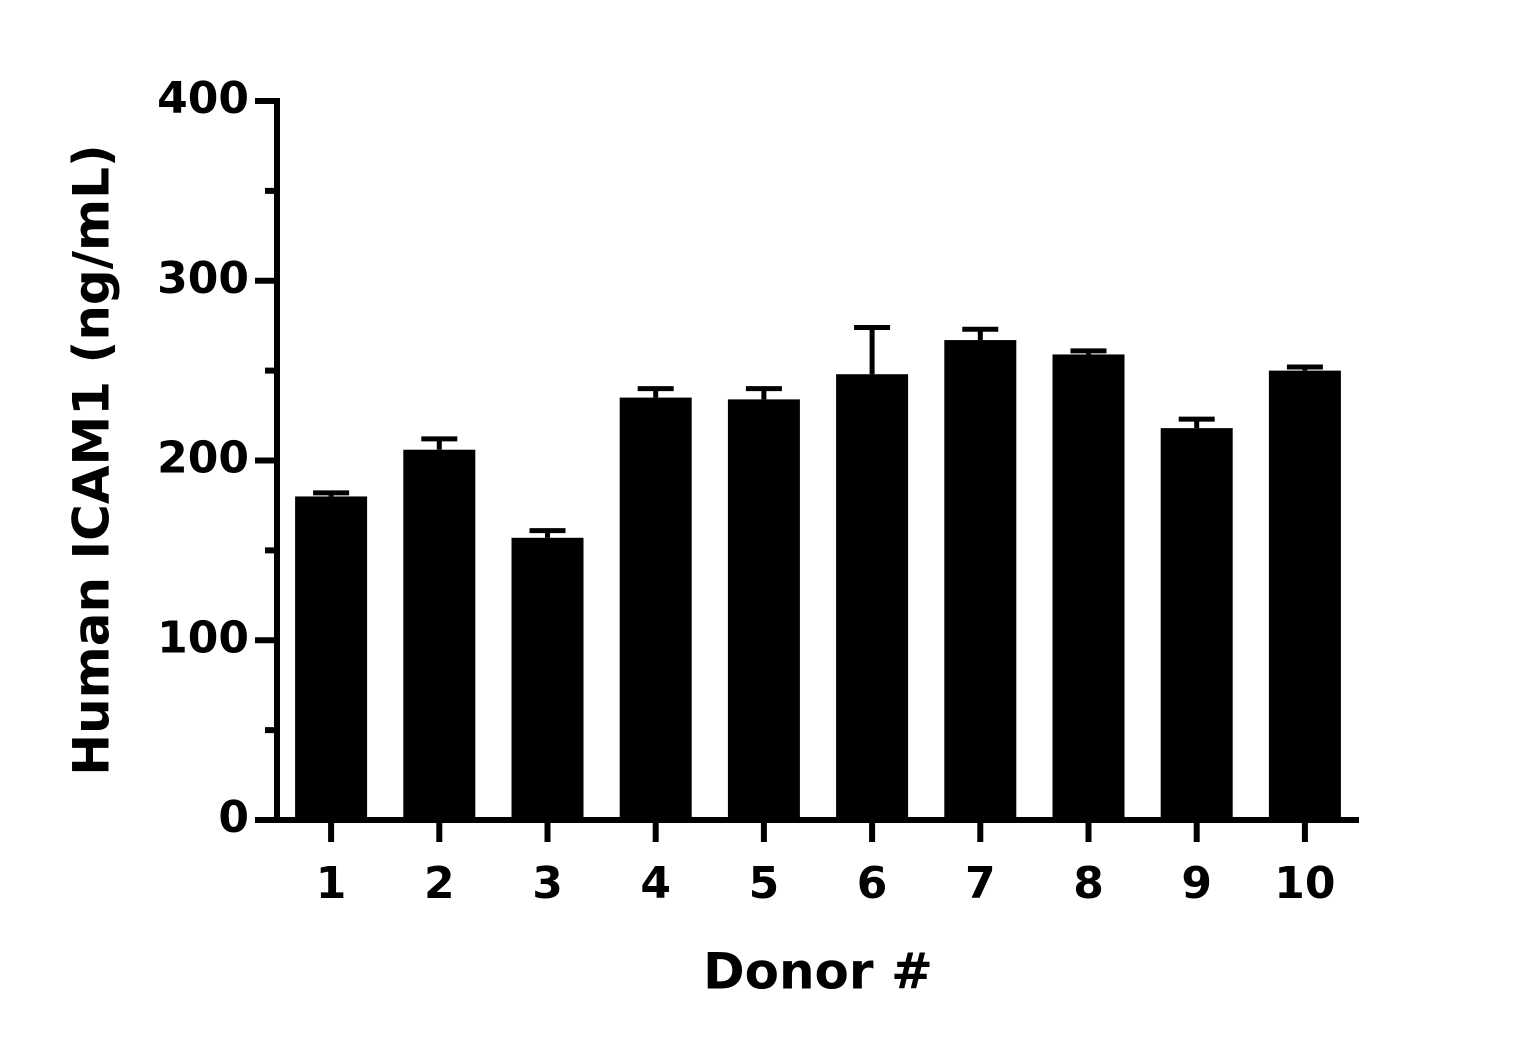  I want to click on x-tick-label: 1, so click(331, 883).